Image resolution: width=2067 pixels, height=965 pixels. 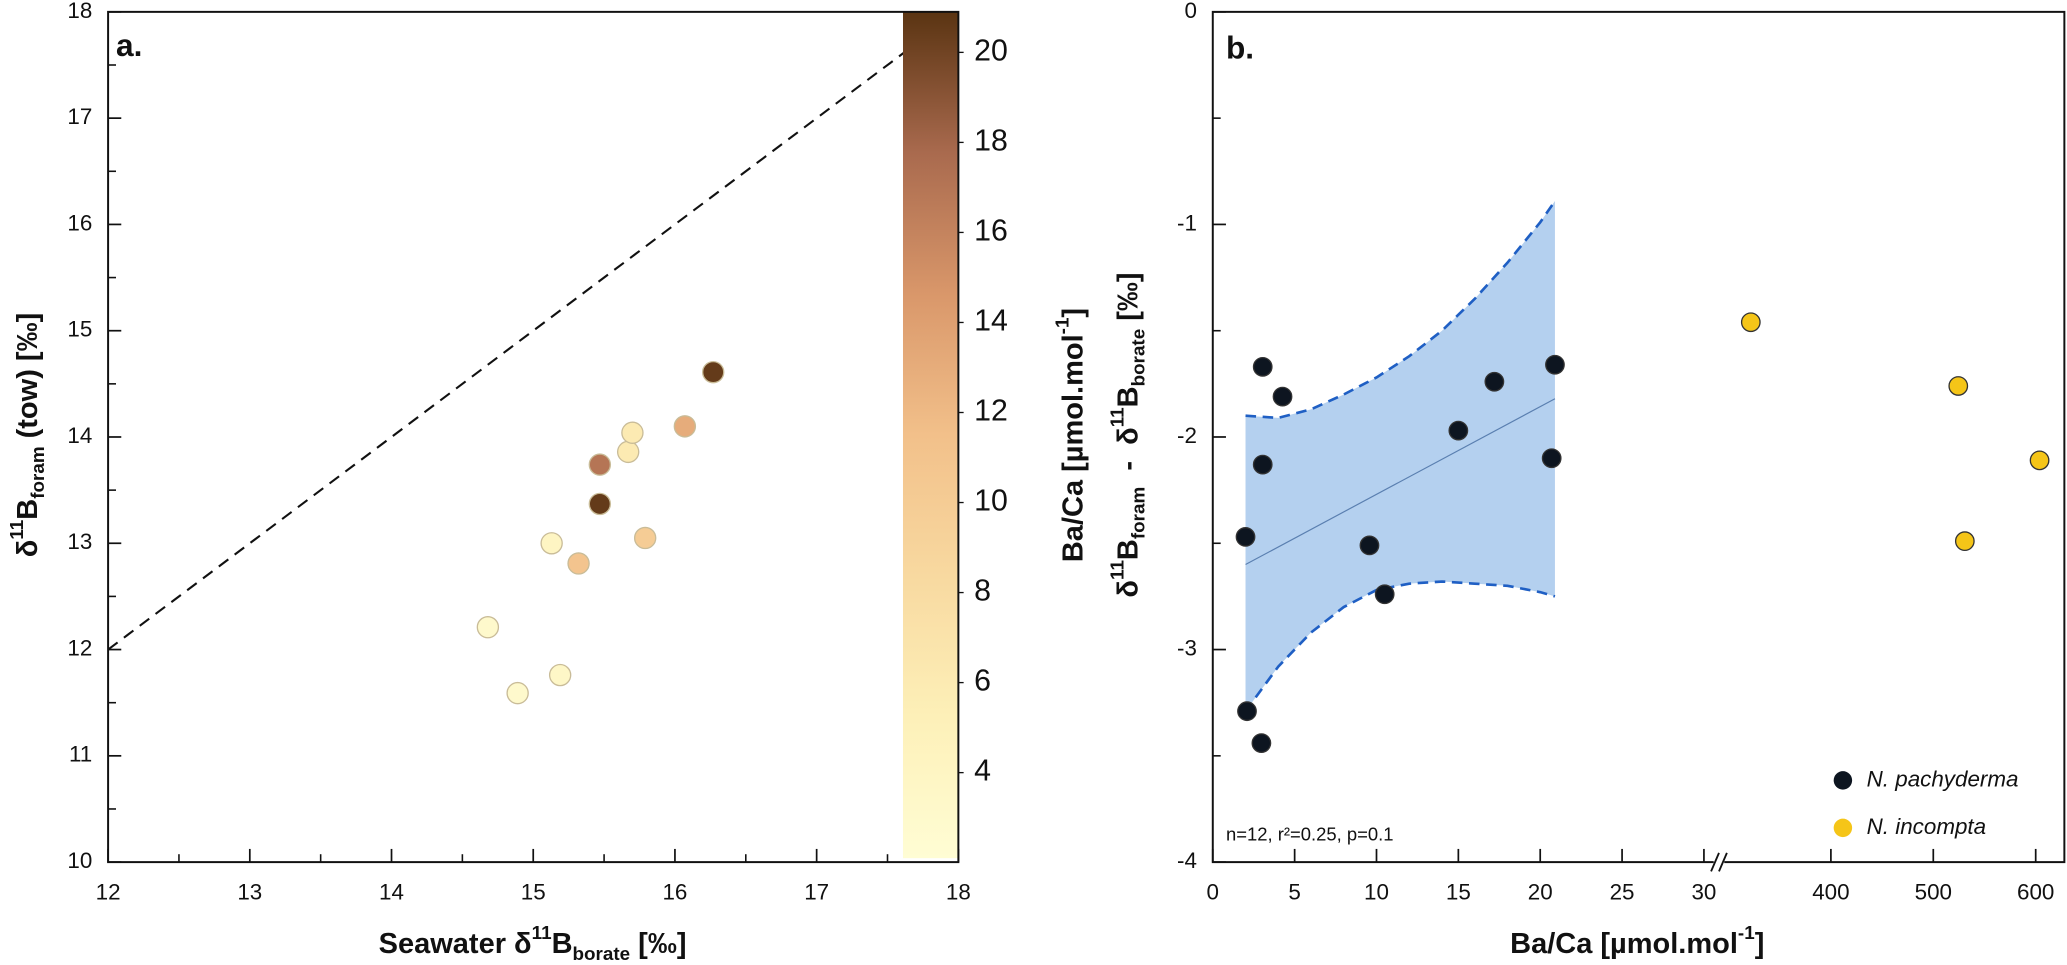 What do you see at coordinates (1703, 892) in the screenshot?
I see `x-tick-label: 30` at bounding box center [1703, 892].